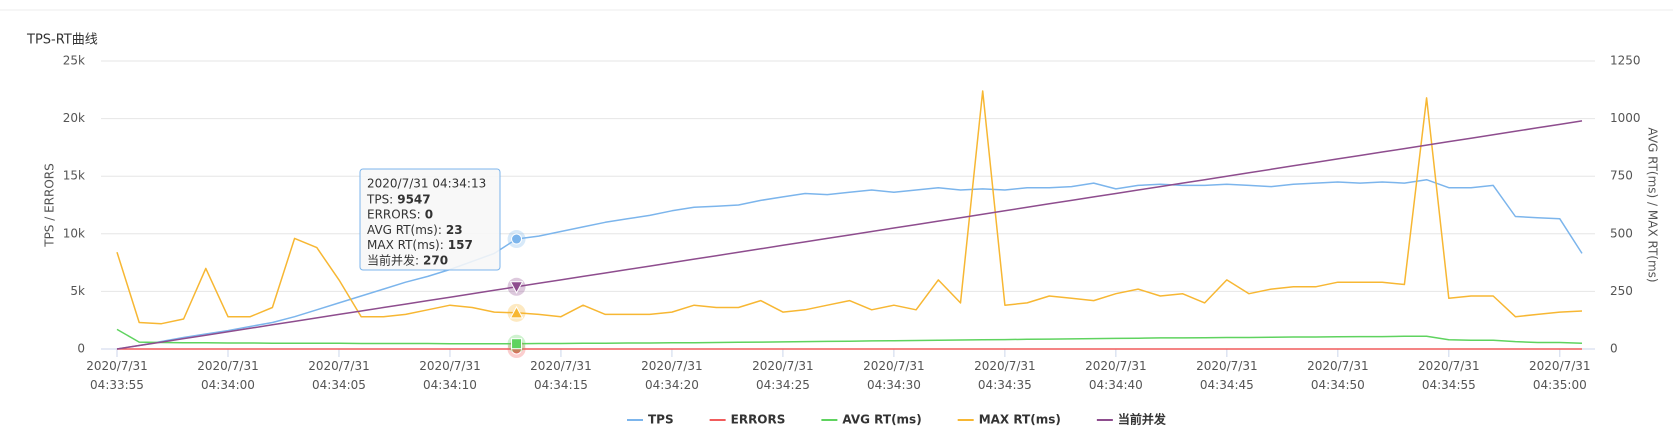 The image size is (1673, 441). Describe the element at coordinates (1625, 61) in the screenshot. I see `y2-tick-label: 1250` at that location.